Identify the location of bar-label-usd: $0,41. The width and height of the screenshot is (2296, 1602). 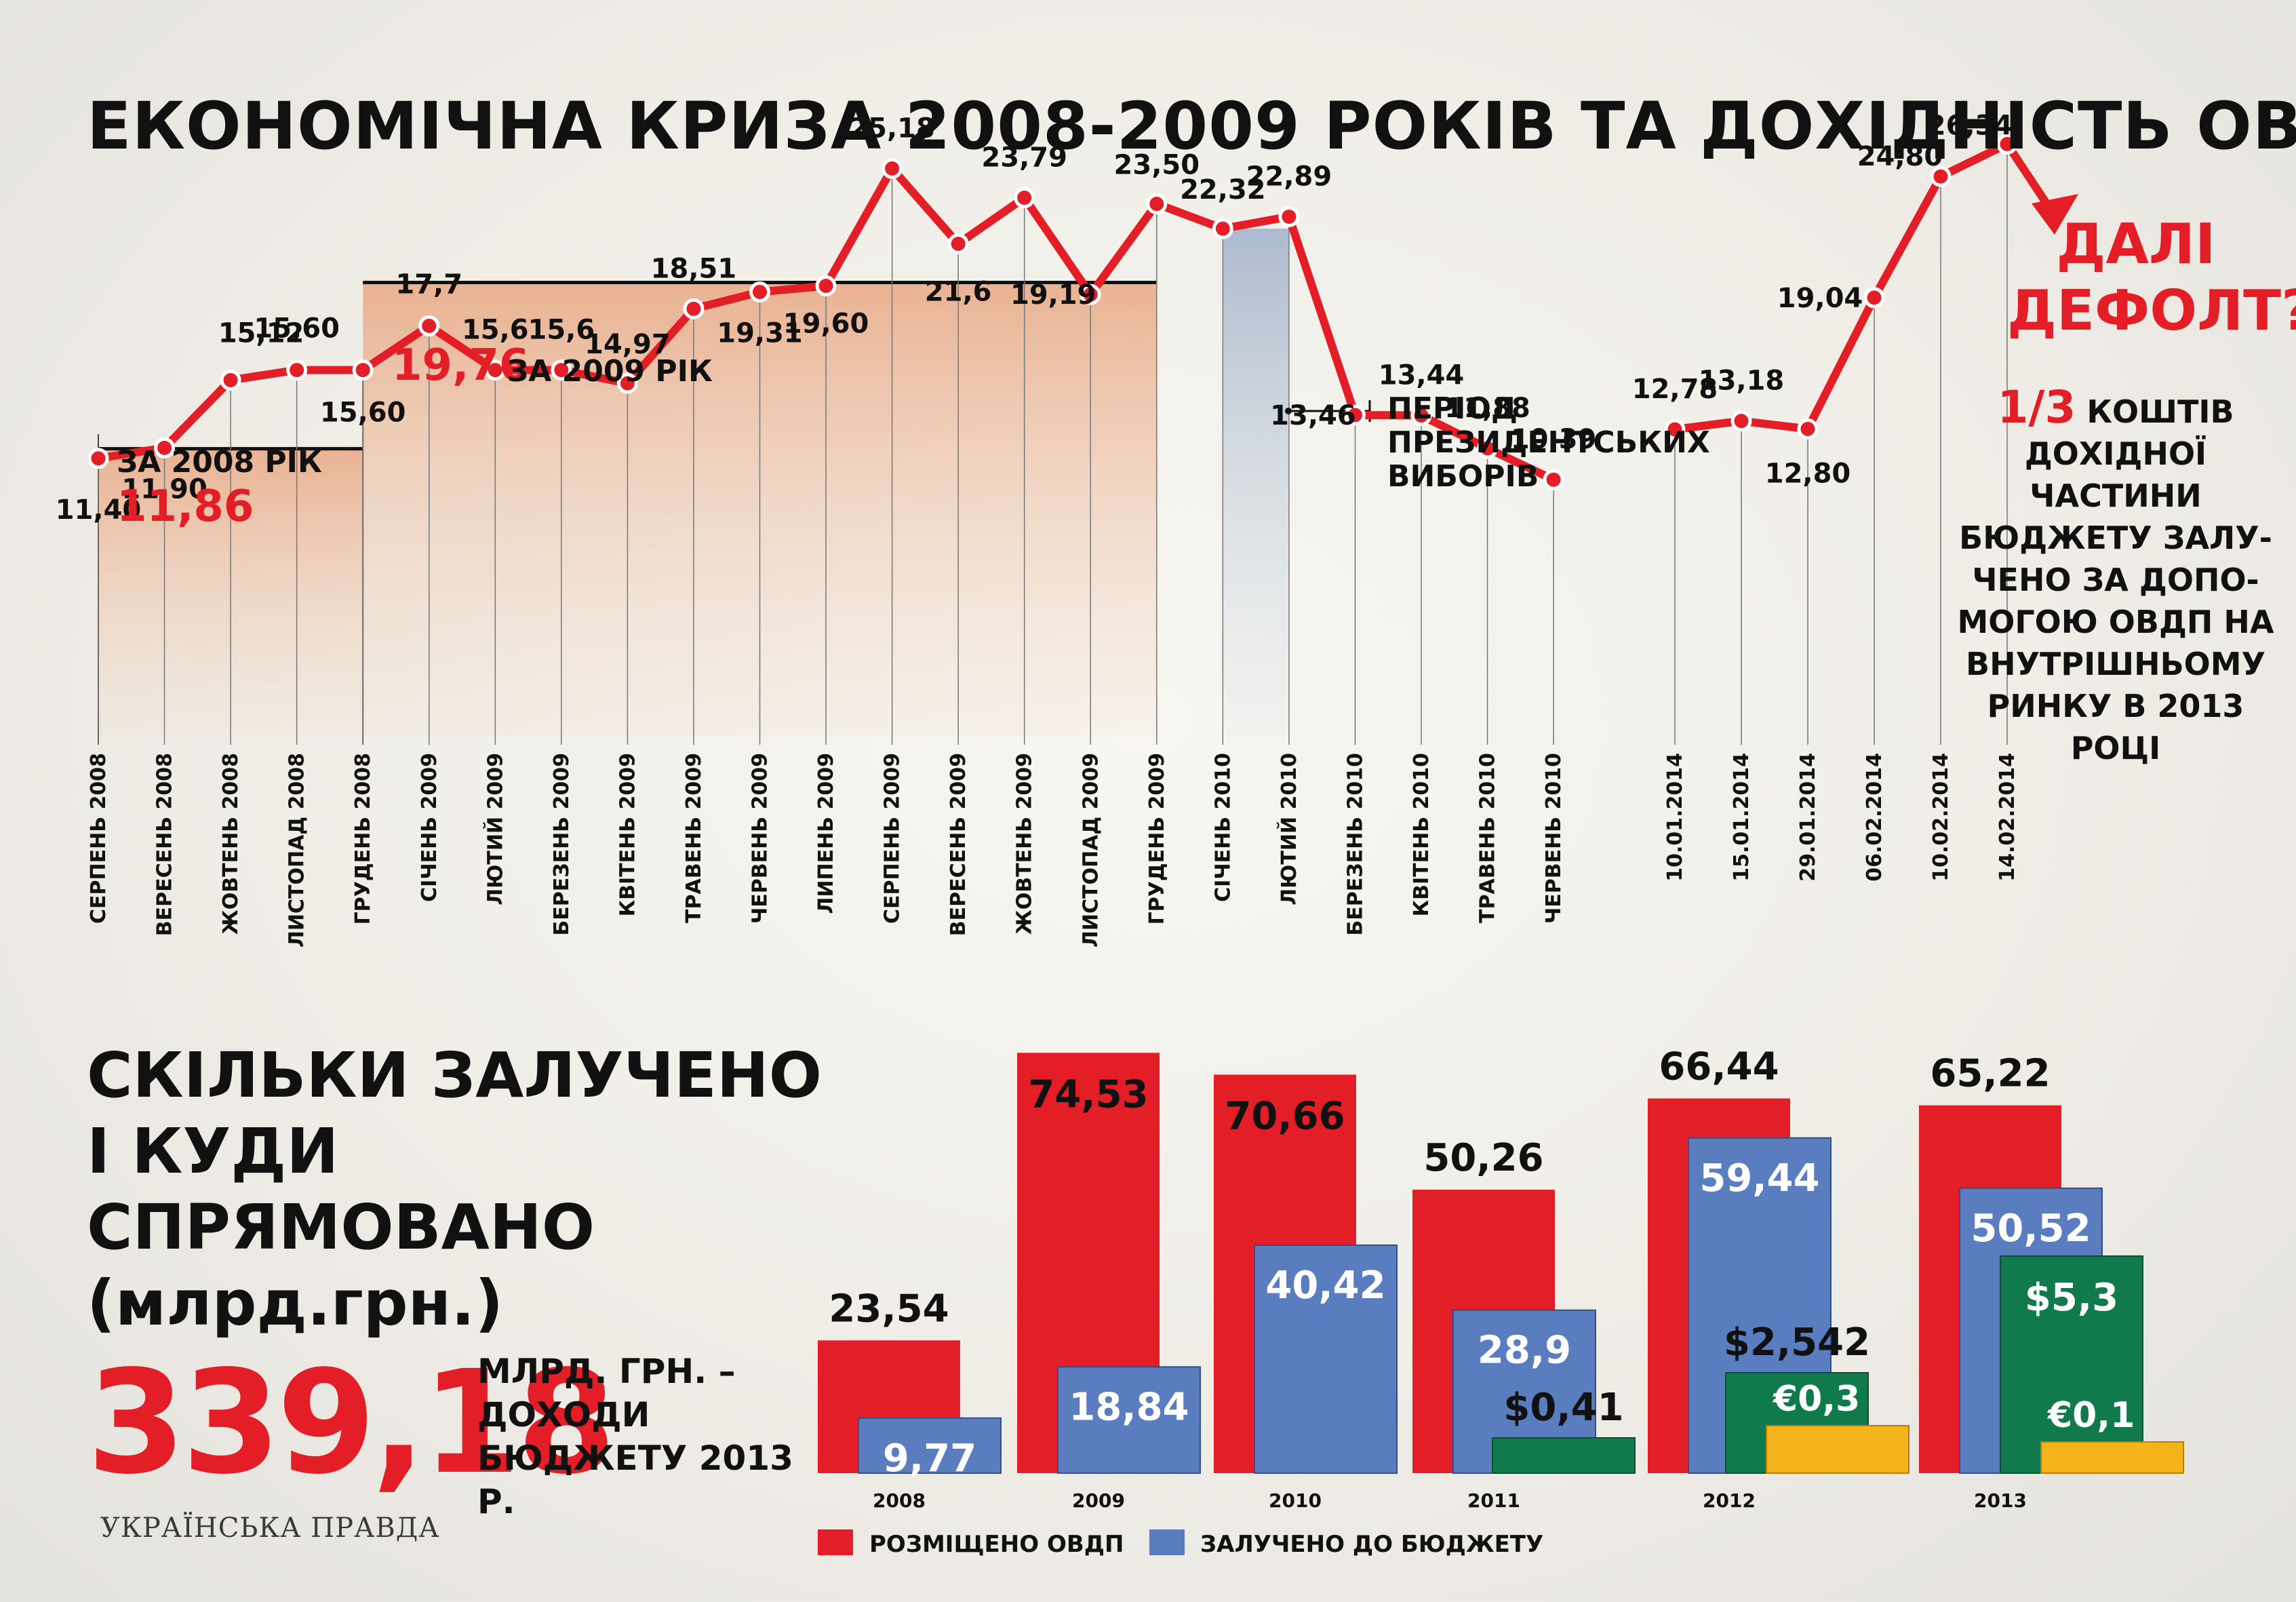
(1563, 1408).